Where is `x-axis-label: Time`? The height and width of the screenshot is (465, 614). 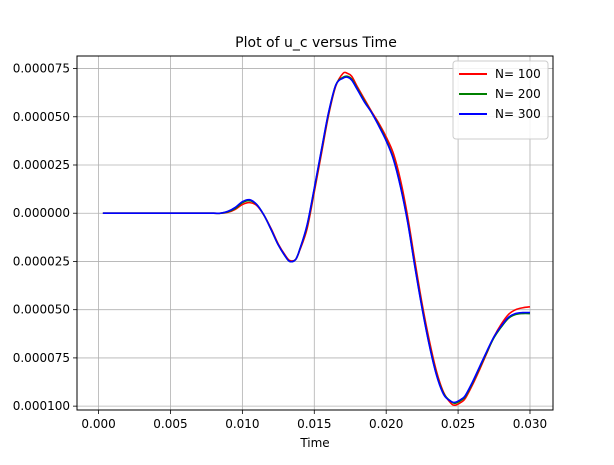
x-axis-label: Time is located at coordinates (314, 443).